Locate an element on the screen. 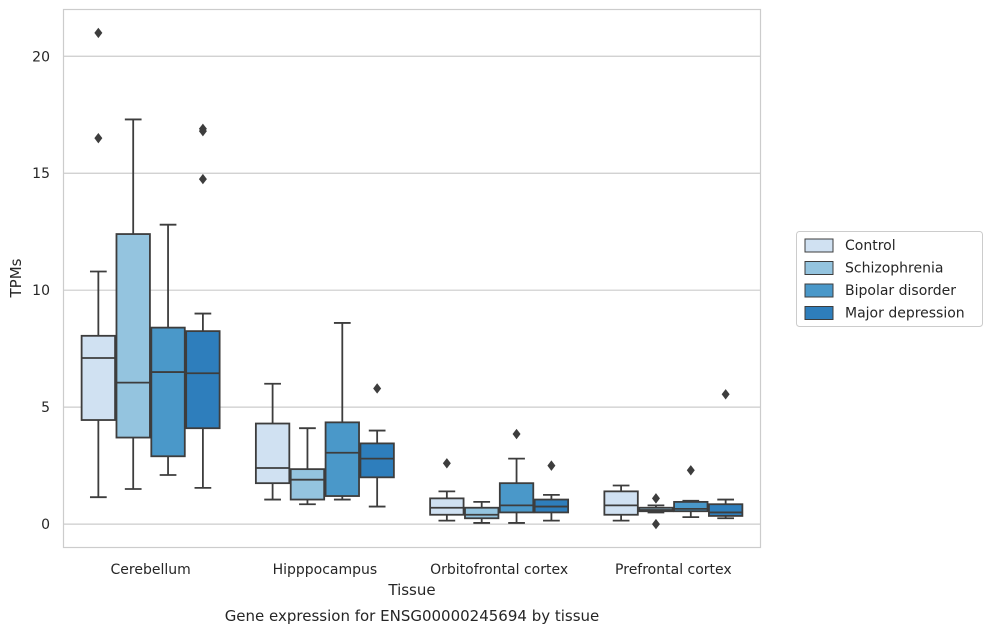  box-schizophrenia-hipppocampus is located at coordinates (307, 466).